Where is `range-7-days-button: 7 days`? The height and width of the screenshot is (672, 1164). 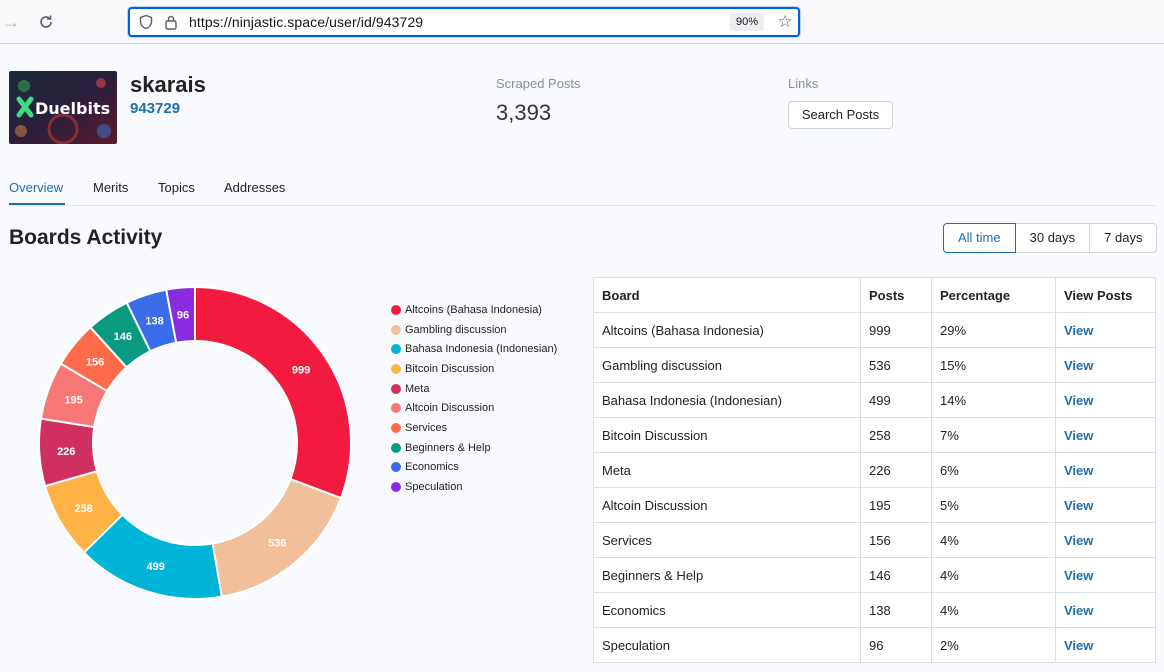 range-7-days-button: 7 days is located at coordinates (1123, 238).